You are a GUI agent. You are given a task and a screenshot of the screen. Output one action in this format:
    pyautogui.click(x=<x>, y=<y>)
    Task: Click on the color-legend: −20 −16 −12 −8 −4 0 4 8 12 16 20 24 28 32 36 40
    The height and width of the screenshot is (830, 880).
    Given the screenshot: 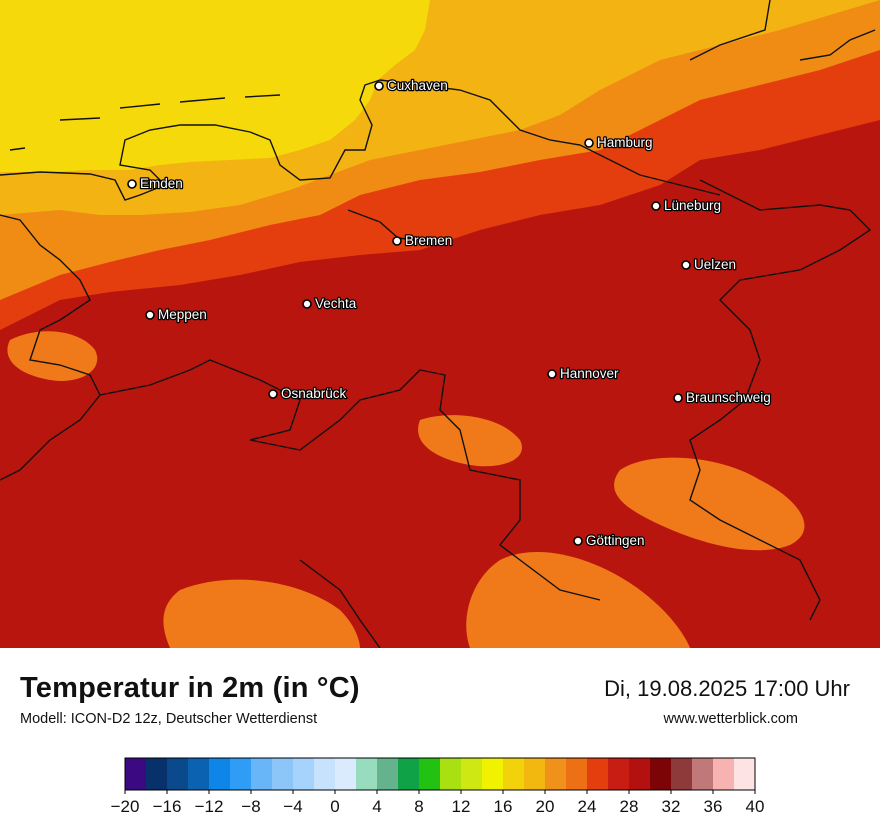 What is the action you would take?
    pyautogui.click(x=438, y=786)
    